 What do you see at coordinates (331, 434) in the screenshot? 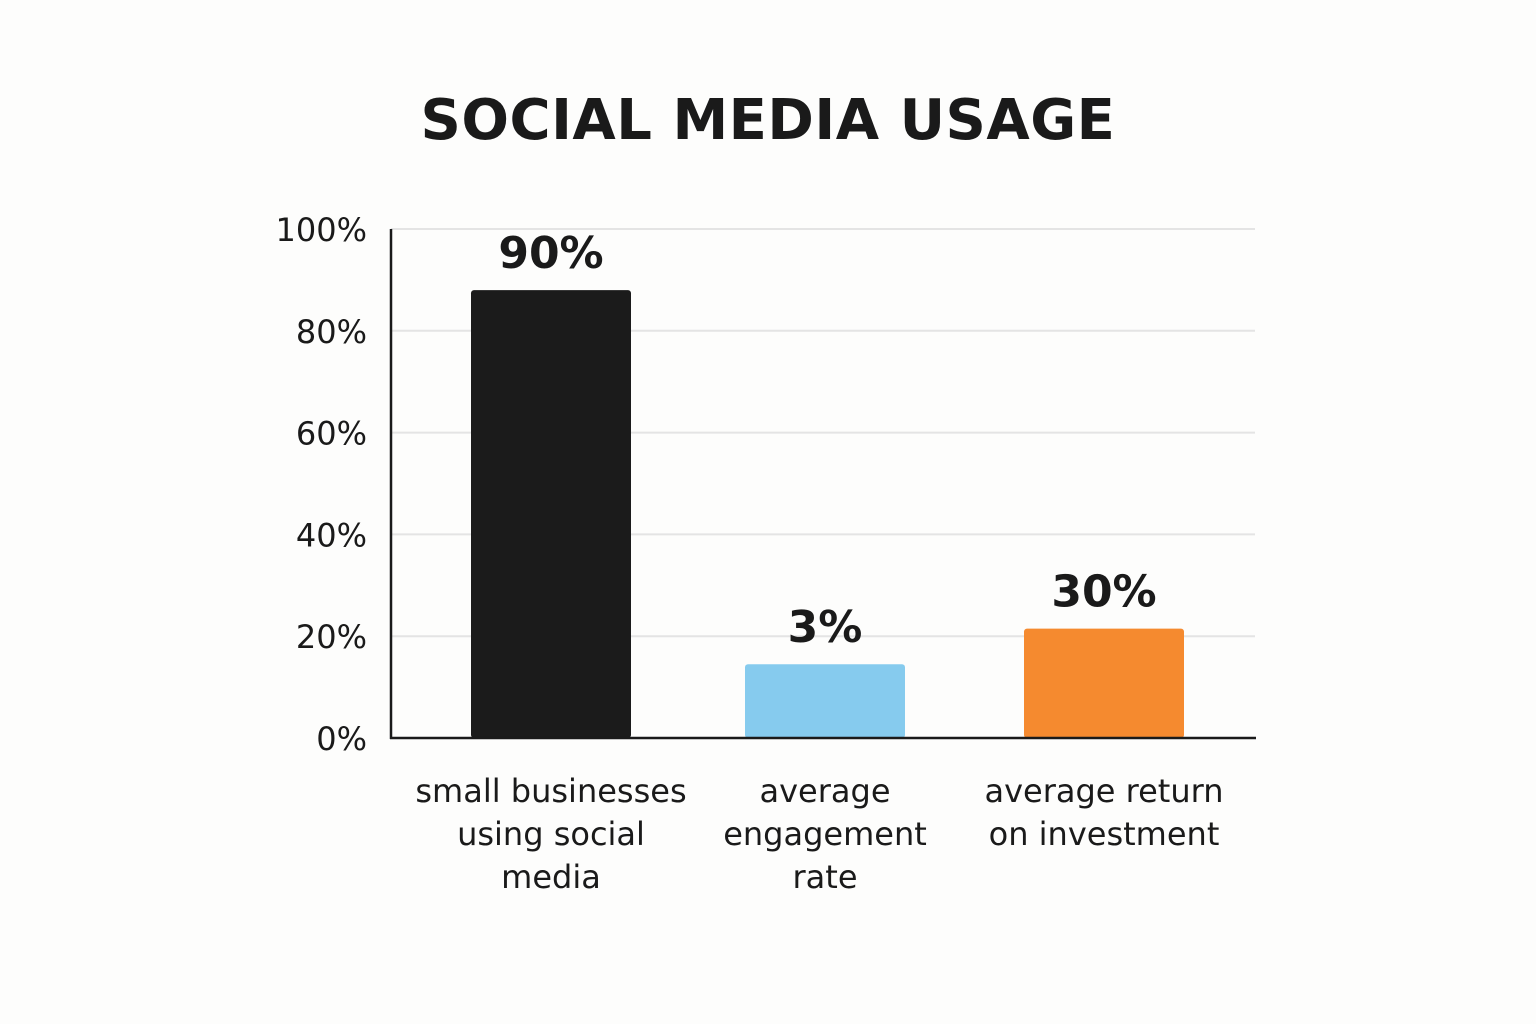
I see `y-tick-label: 60%` at bounding box center [331, 434].